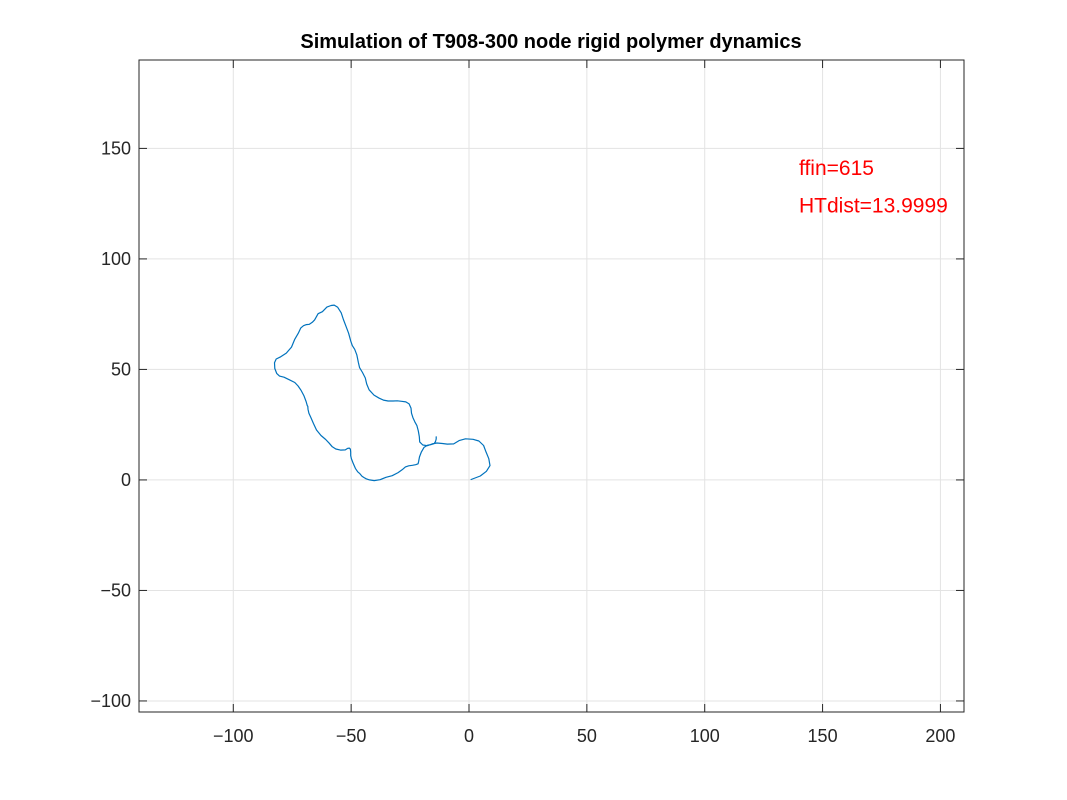 This screenshot has height=800, width=1067. I want to click on y-tick-label: 150, so click(116, 148).